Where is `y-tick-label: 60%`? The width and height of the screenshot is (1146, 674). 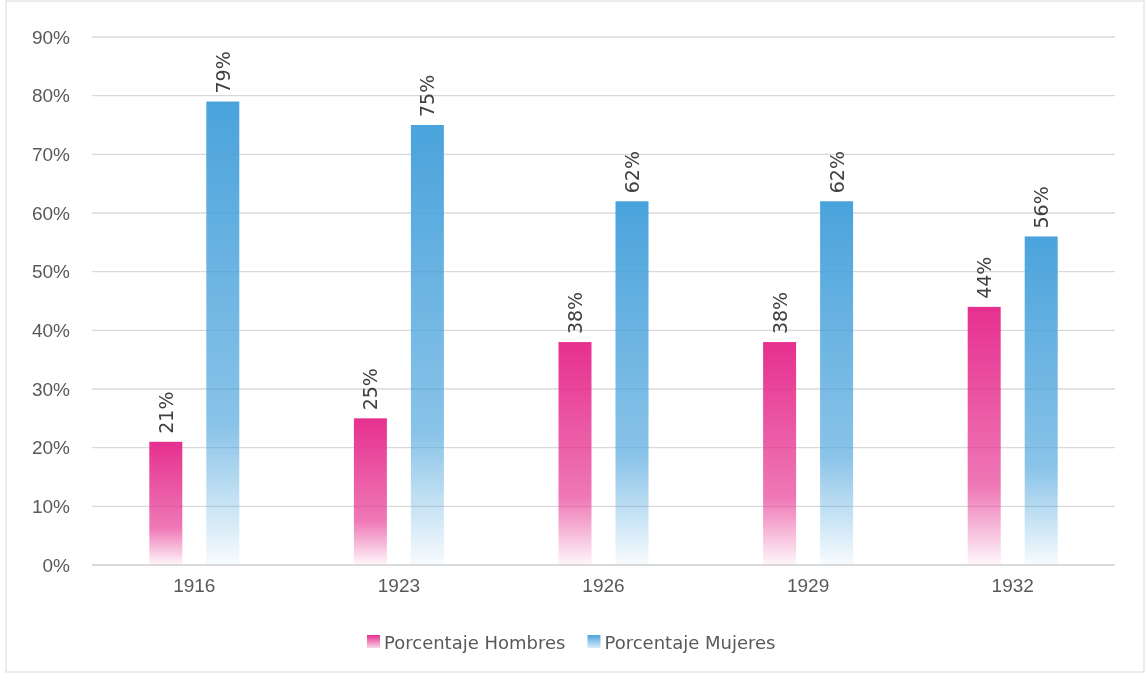
y-tick-label: 60% is located at coordinates (51, 213).